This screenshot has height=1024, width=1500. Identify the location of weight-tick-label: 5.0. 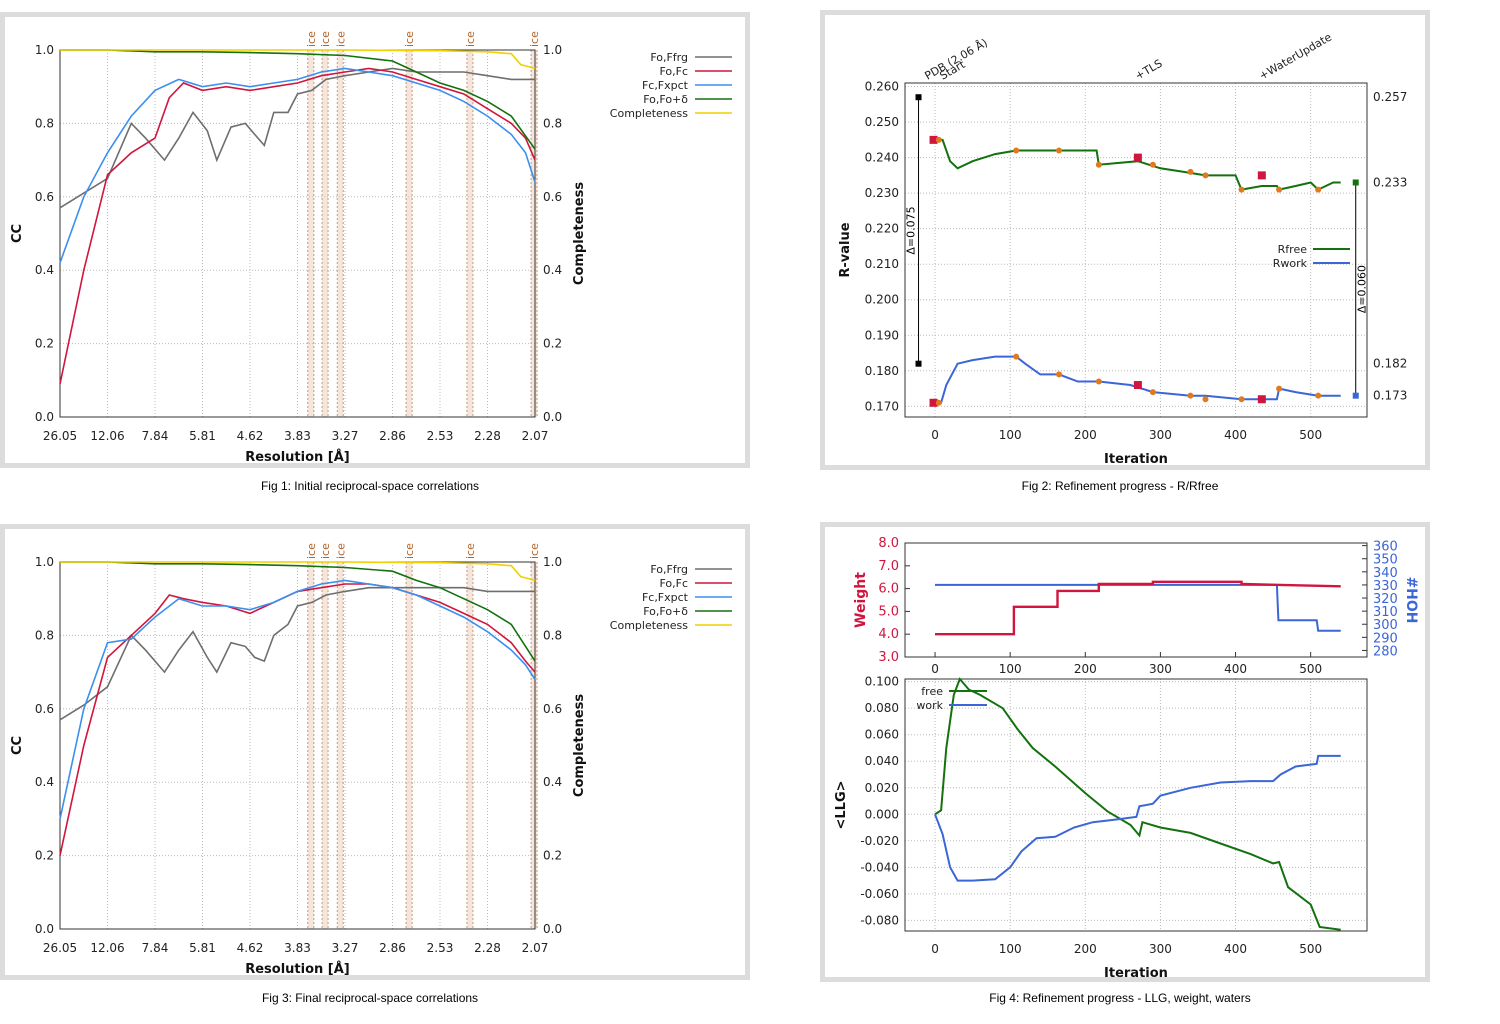
(888, 611).